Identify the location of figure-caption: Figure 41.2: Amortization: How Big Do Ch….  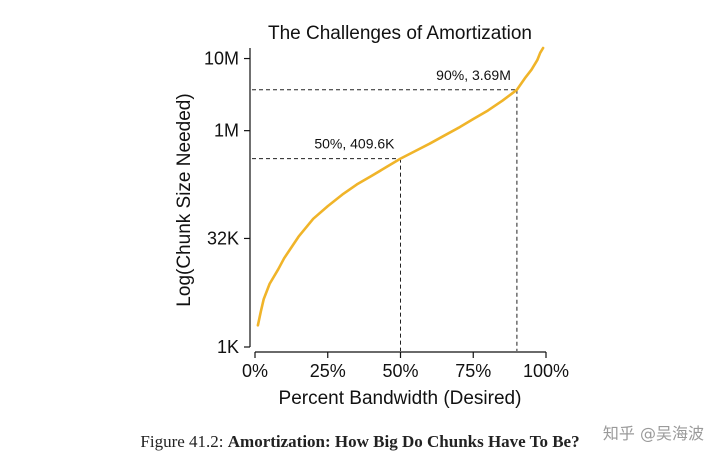
(360, 442).